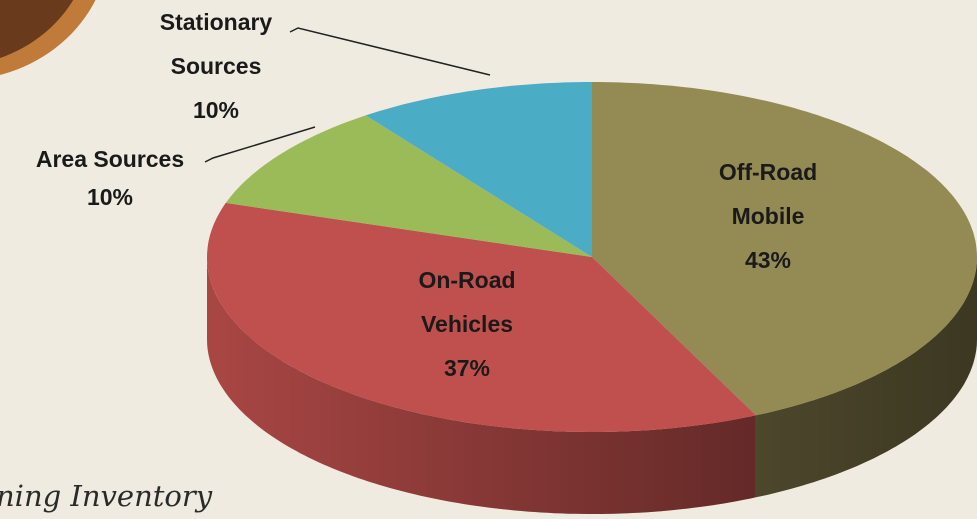 The height and width of the screenshot is (519, 977). I want to click on slice-label: Stationary Sources 10%, so click(216, 66).